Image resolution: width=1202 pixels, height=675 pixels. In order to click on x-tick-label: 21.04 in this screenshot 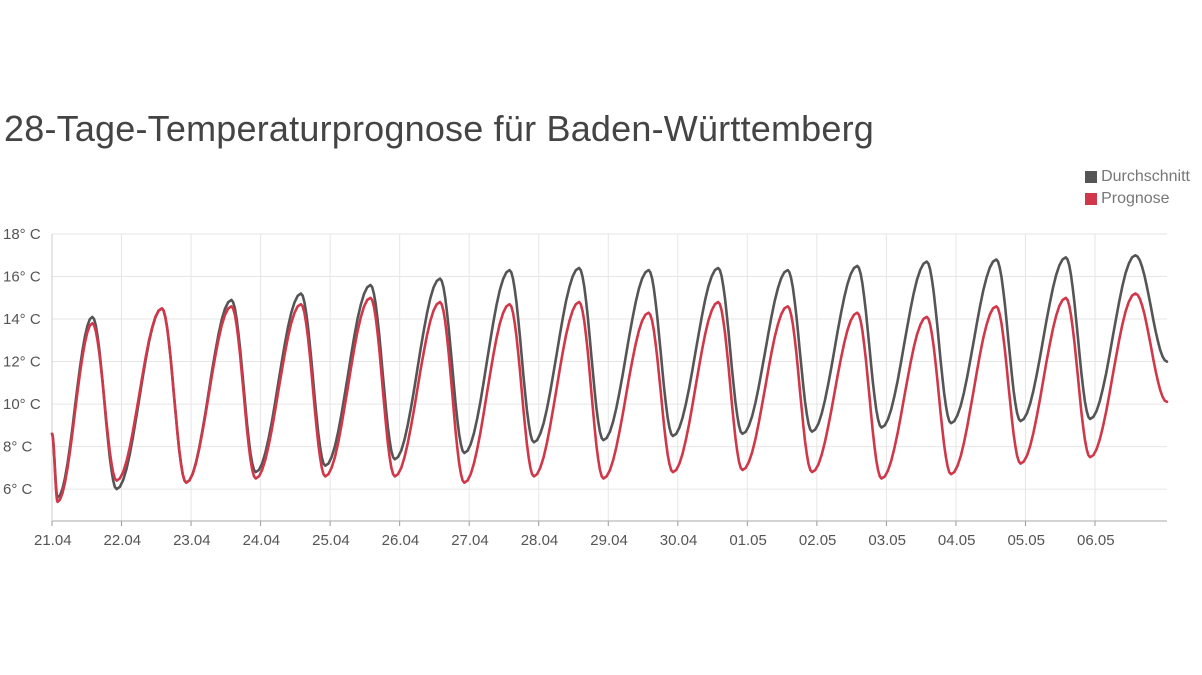, I will do `click(53, 540)`.